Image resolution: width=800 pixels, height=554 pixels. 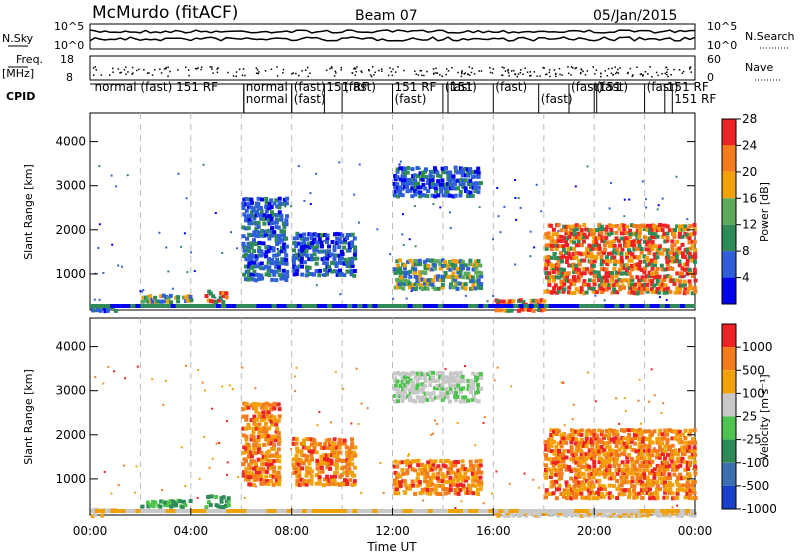 What do you see at coordinates (392, 523) in the screenshot?
I see `x-axis: 00:00 04:00 08:00 12:00 16:00 20:00 00:00` at bounding box center [392, 523].